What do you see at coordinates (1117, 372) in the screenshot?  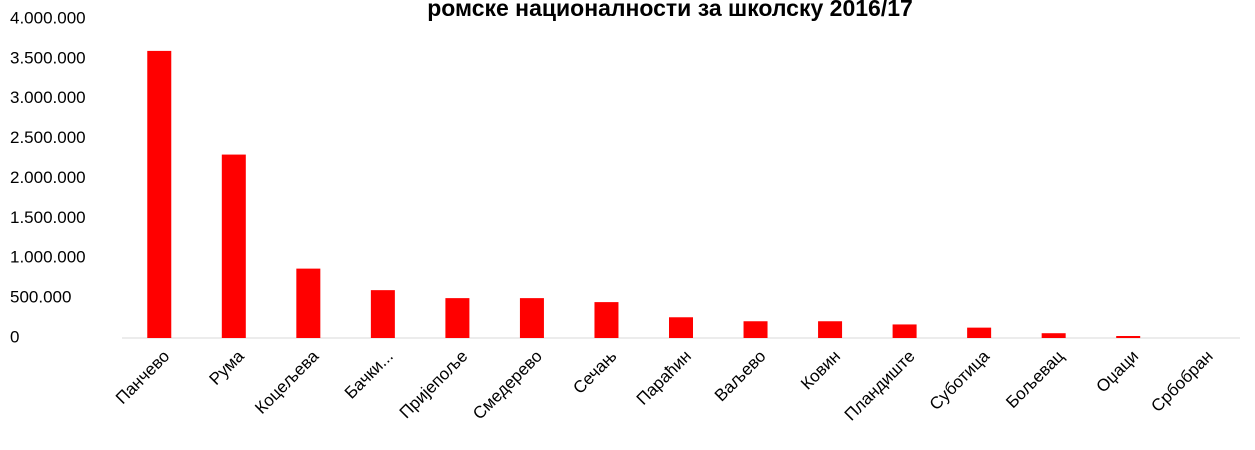 I see `x-tick-label: Оџаци` at bounding box center [1117, 372].